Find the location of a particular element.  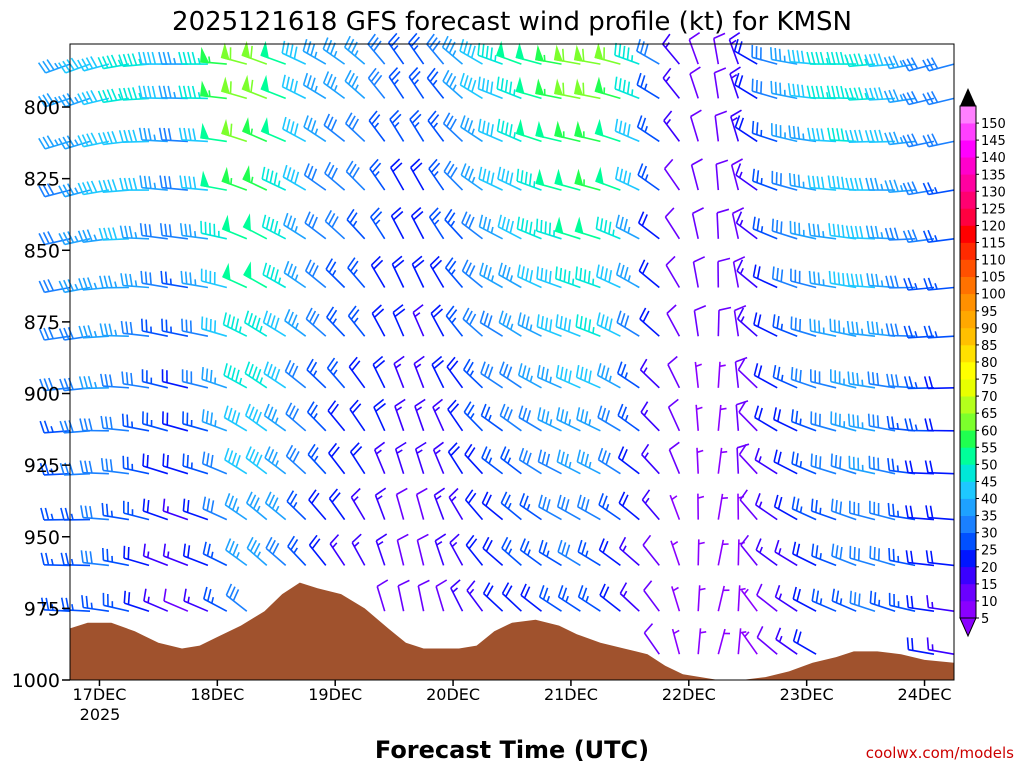

y-tick-label: 875 is located at coordinates (42, 323).